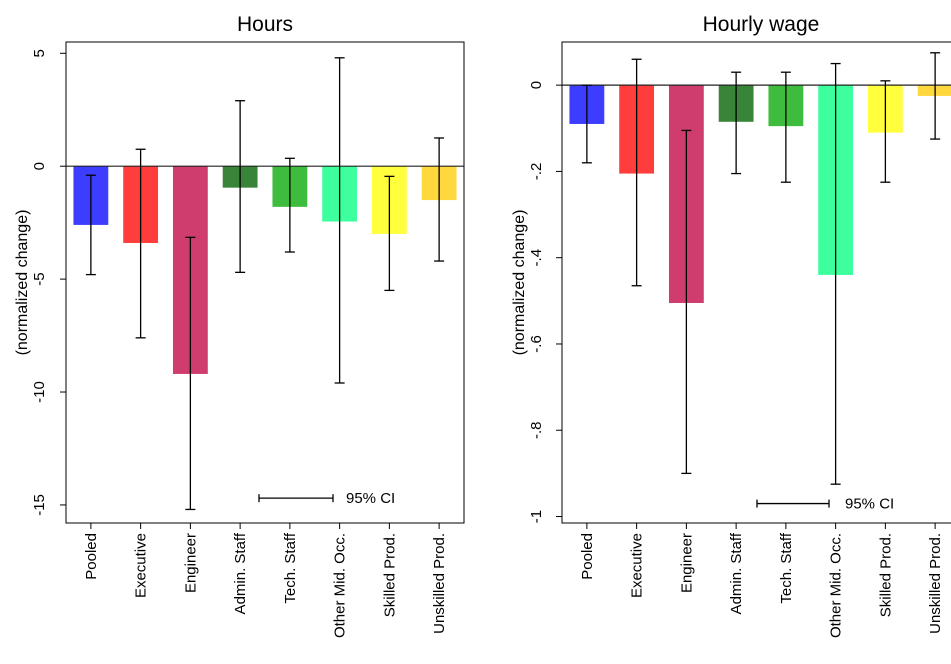 Image resolution: width=951 pixels, height=664 pixels. What do you see at coordinates (265, 24) in the screenshot?
I see `chart-title: Hours` at bounding box center [265, 24].